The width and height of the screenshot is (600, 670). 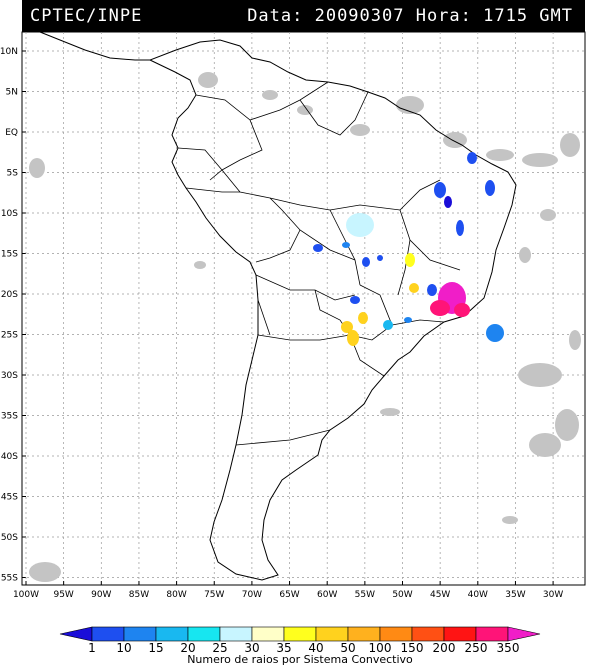 What do you see at coordinates (327, 595) in the screenshot?
I see `lon-label: 60W` at bounding box center [327, 595].